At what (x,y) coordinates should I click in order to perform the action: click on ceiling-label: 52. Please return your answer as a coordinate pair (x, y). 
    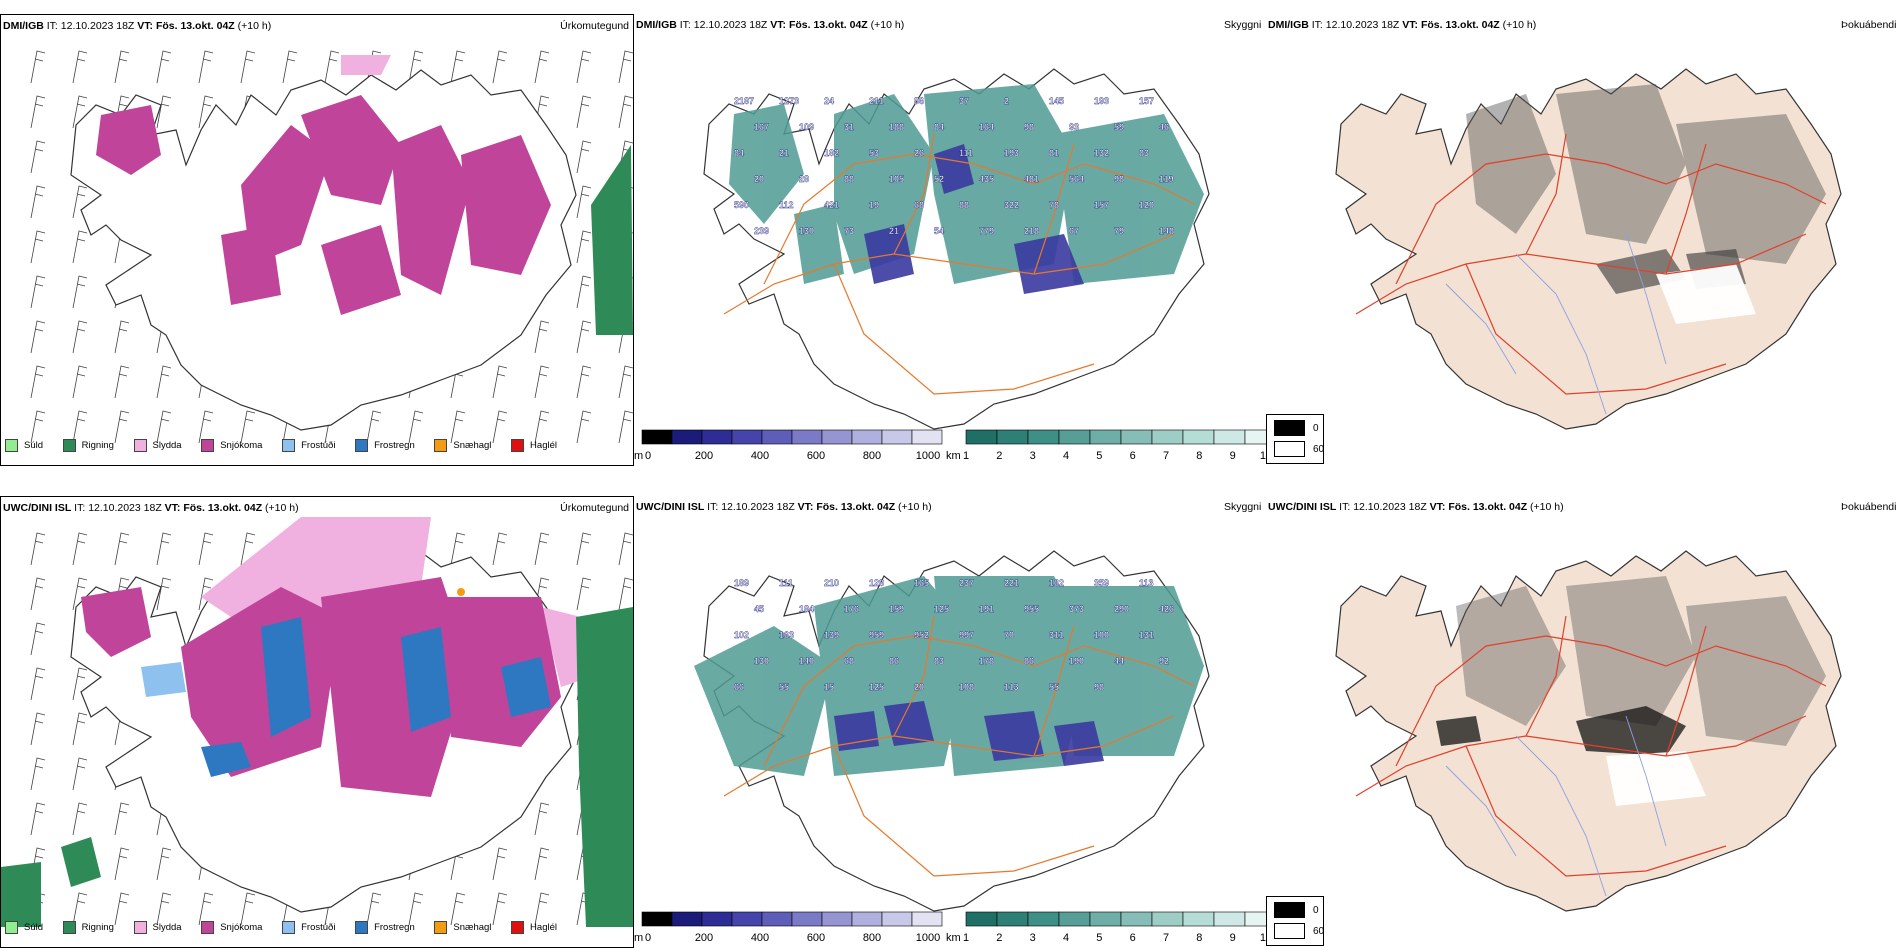
    Looking at the image, I should click on (939, 179).